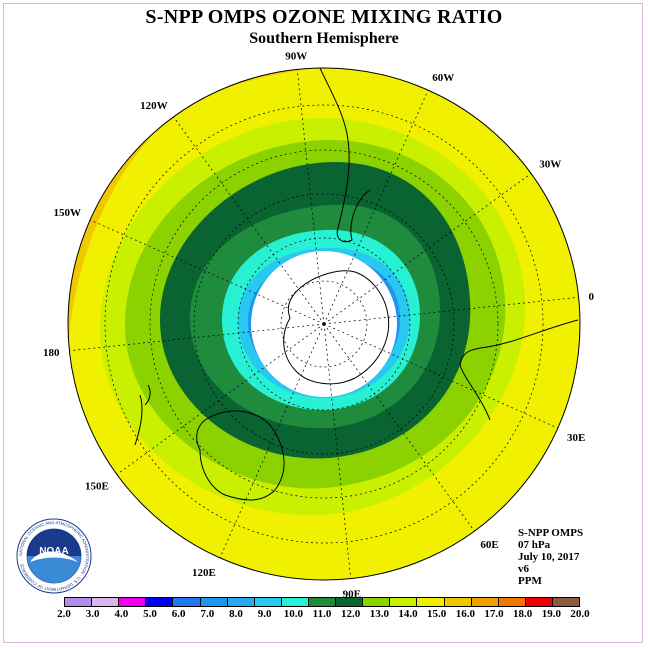 The width and height of the screenshot is (648, 648). I want to click on lon-label-0: 0, so click(592, 297).